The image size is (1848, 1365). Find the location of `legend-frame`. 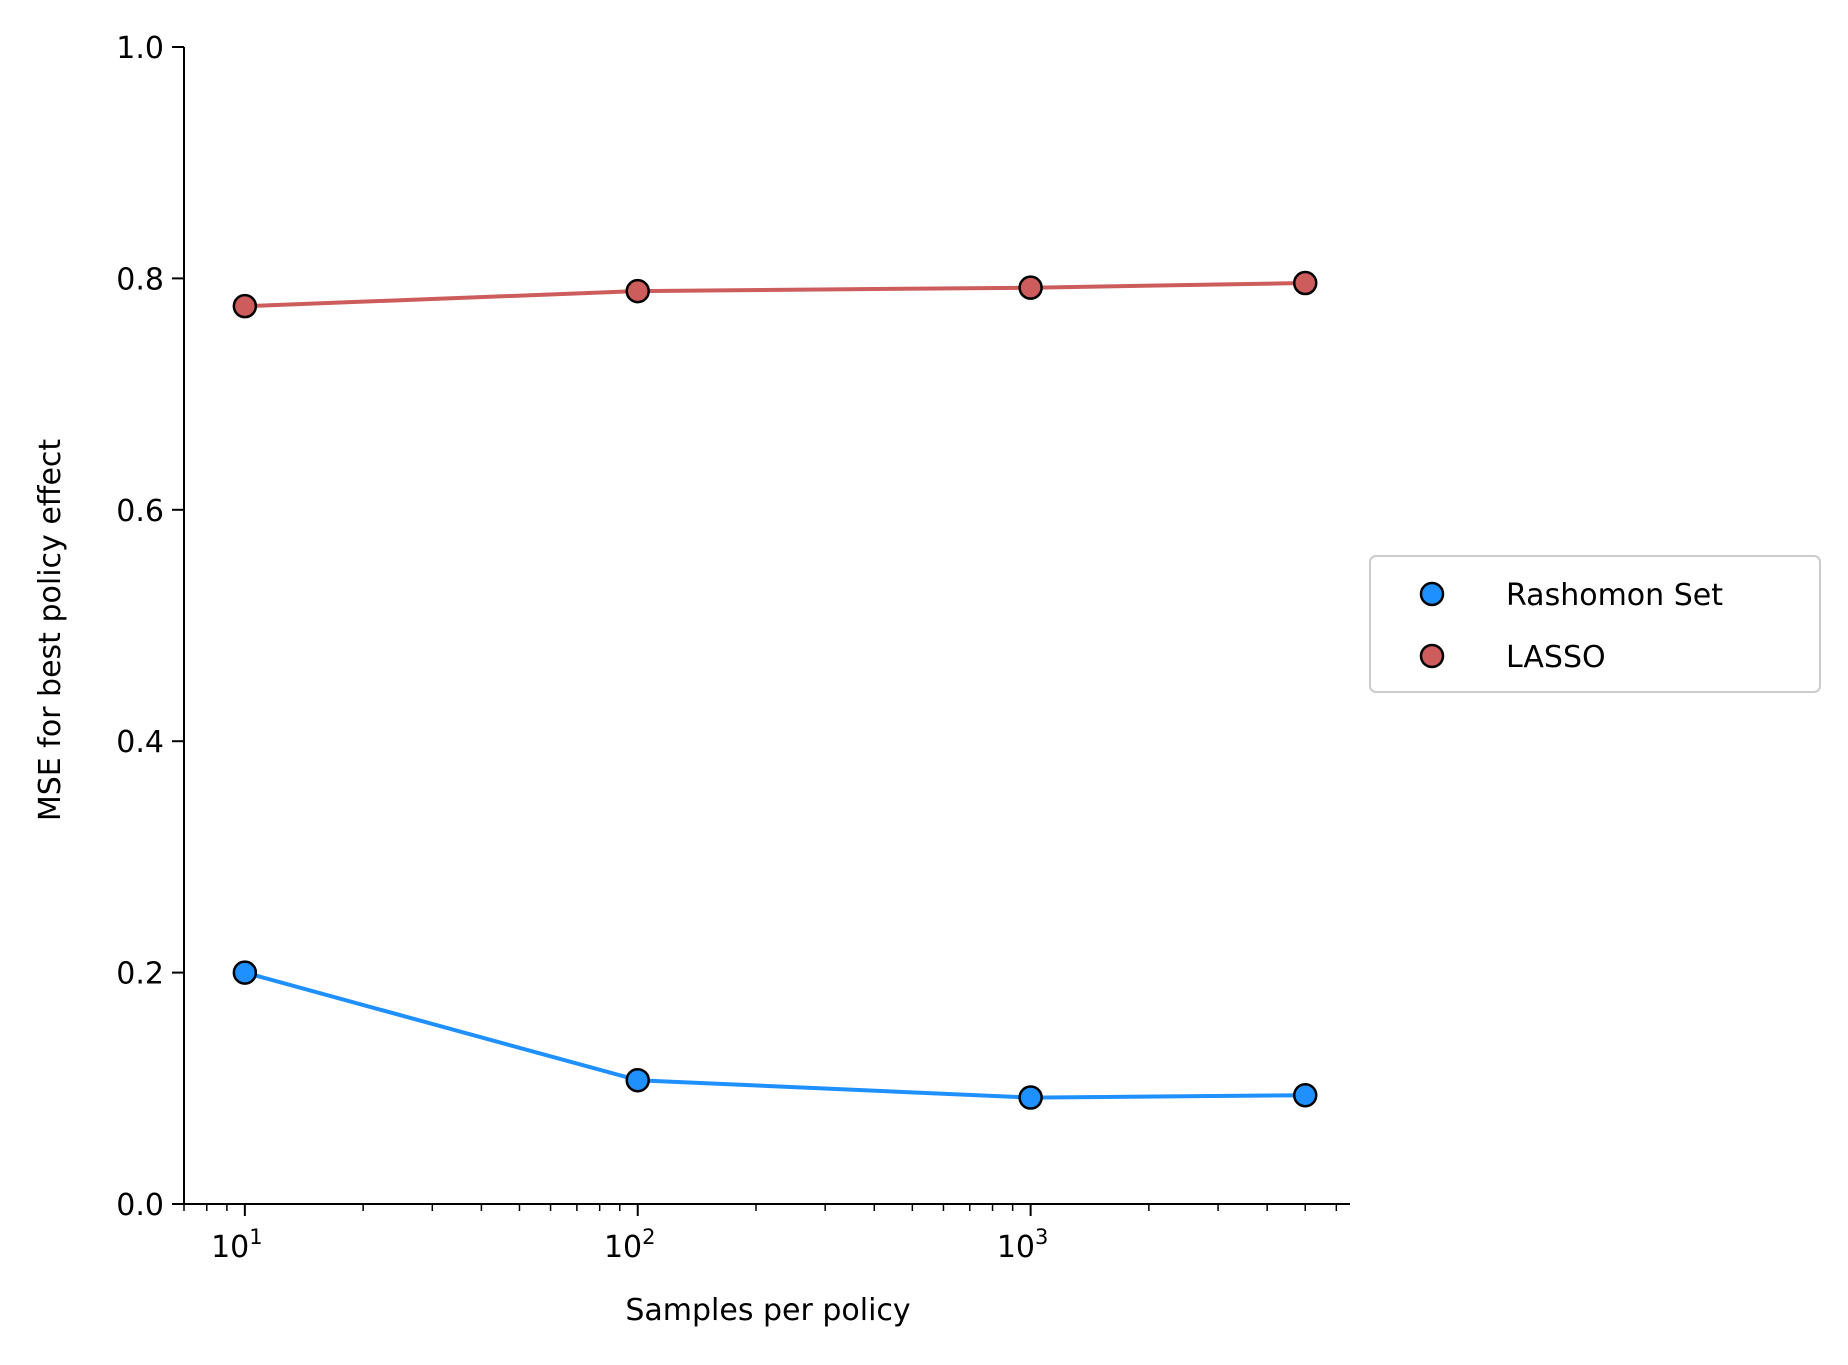

legend-frame is located at coordinates (1595, 624).